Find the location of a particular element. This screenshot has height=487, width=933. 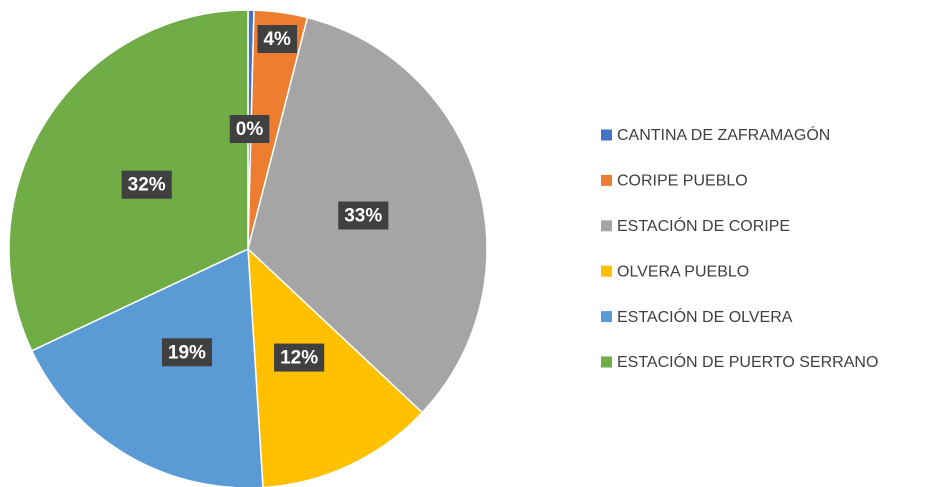

data-label-text: 32% is located at coordinates (147, 185).